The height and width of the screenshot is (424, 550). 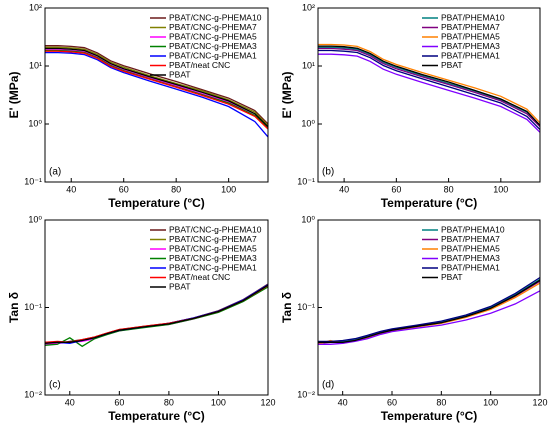 I want to click on panel-label: (d), so click(x=328, y=385).